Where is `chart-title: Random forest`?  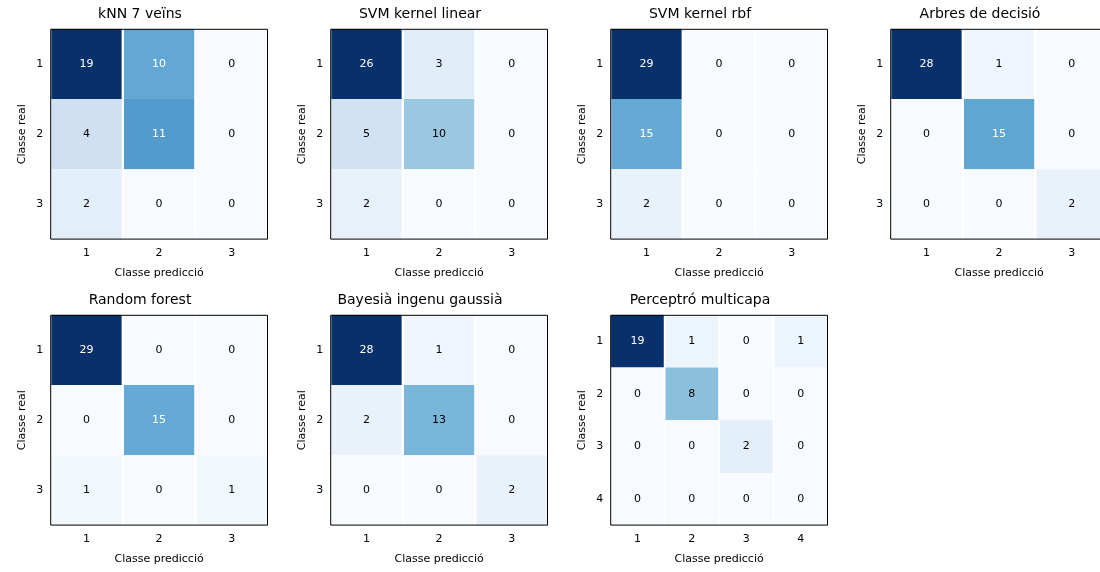
chart-title: Random forest is located at coordinates (140, 299).